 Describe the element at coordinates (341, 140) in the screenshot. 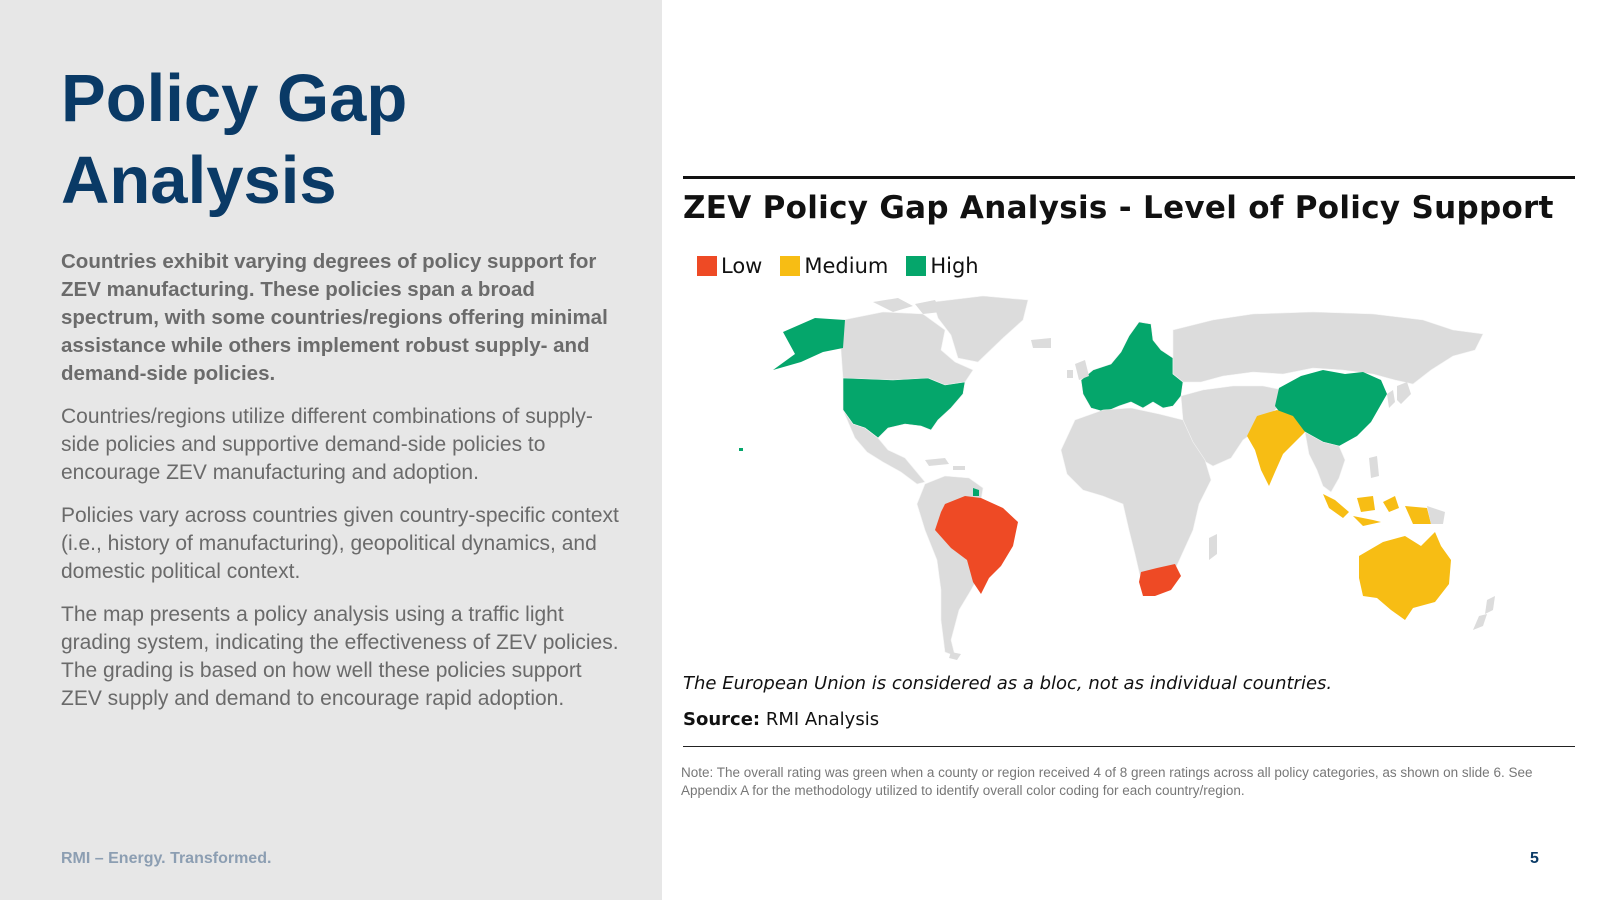

I see `slide-title: Policy Gap Analysis` at that location.